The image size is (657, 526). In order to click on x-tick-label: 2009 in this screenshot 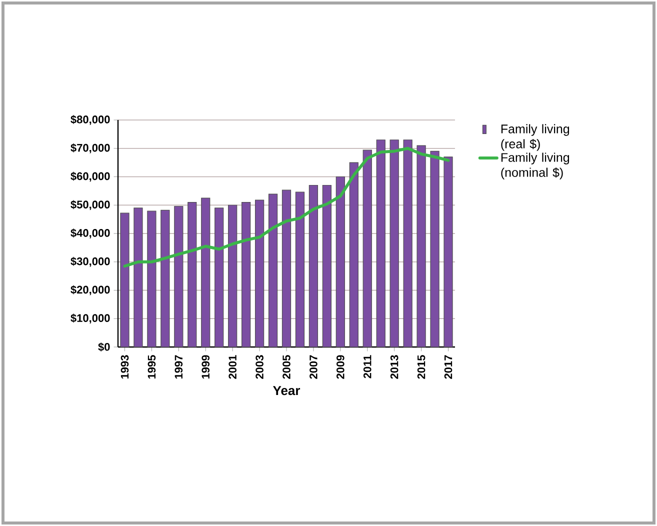, I will do `click(340, 367)`.